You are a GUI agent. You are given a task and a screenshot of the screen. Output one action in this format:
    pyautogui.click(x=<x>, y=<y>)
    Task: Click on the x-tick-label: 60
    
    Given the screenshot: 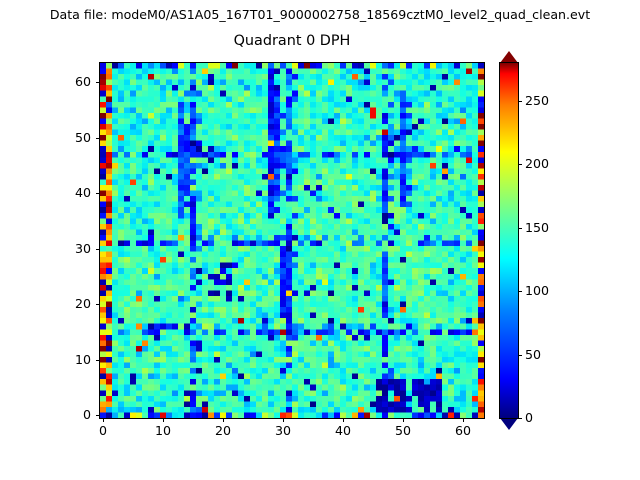 What is the action you would take?
    pyautogui.click(x=463, y=430)
    